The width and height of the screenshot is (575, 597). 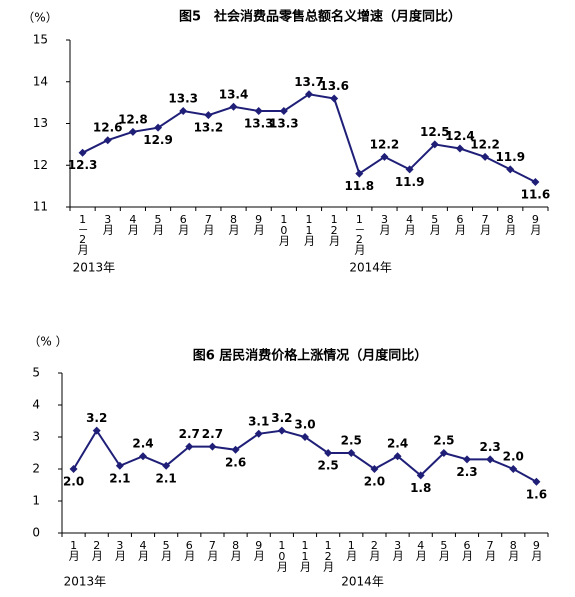 What do you see at coordinates (83, 165) in the screenshot?
I see `value-label: 12.3` at bounding box center [83, 165].